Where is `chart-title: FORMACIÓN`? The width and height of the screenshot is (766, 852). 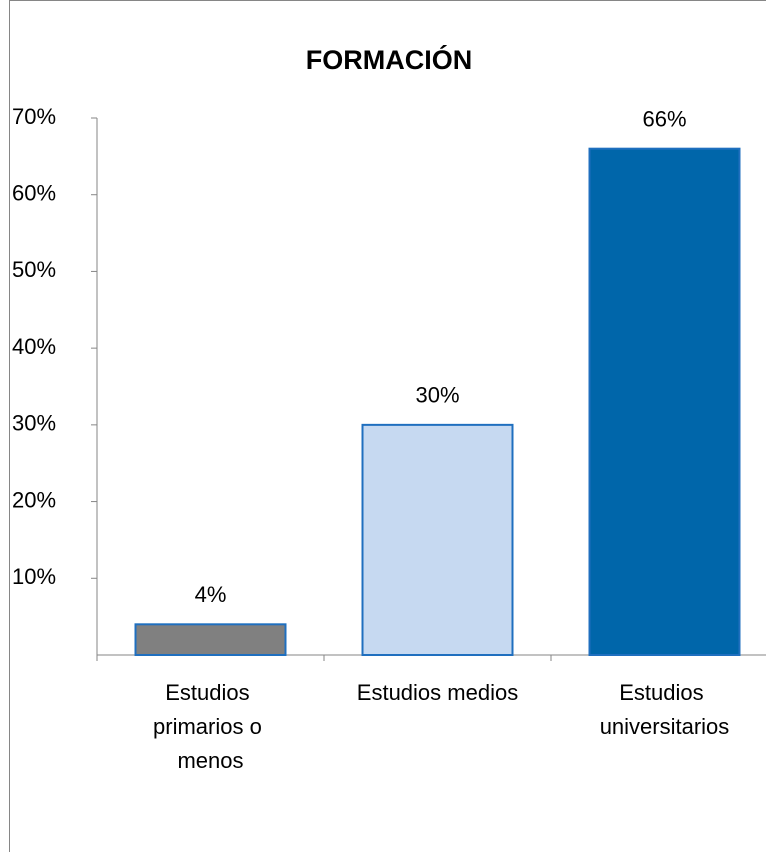
chart-title: FORMACIÓN is located at coordinates (389, 59).